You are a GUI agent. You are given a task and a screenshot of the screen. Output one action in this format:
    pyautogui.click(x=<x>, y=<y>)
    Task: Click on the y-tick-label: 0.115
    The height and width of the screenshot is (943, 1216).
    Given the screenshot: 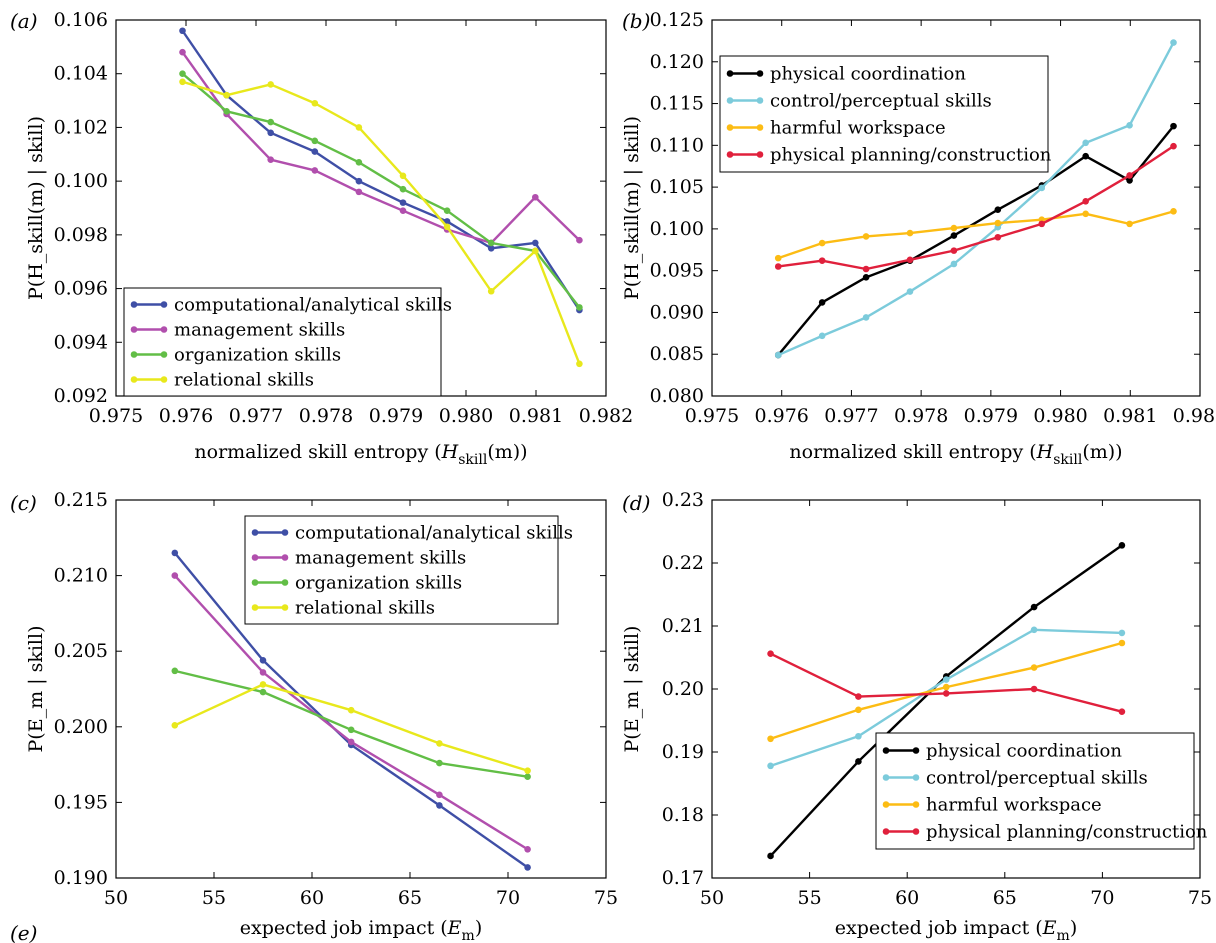 What is the action you would take?
    pyautogui.click(x=677, y=104)
    